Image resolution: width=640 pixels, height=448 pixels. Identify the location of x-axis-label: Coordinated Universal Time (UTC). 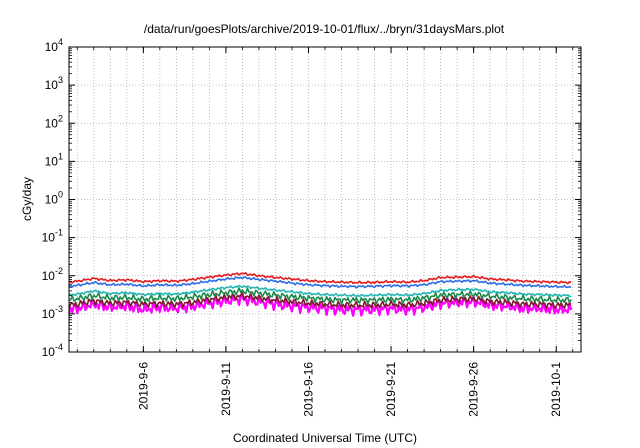
(325, 438).